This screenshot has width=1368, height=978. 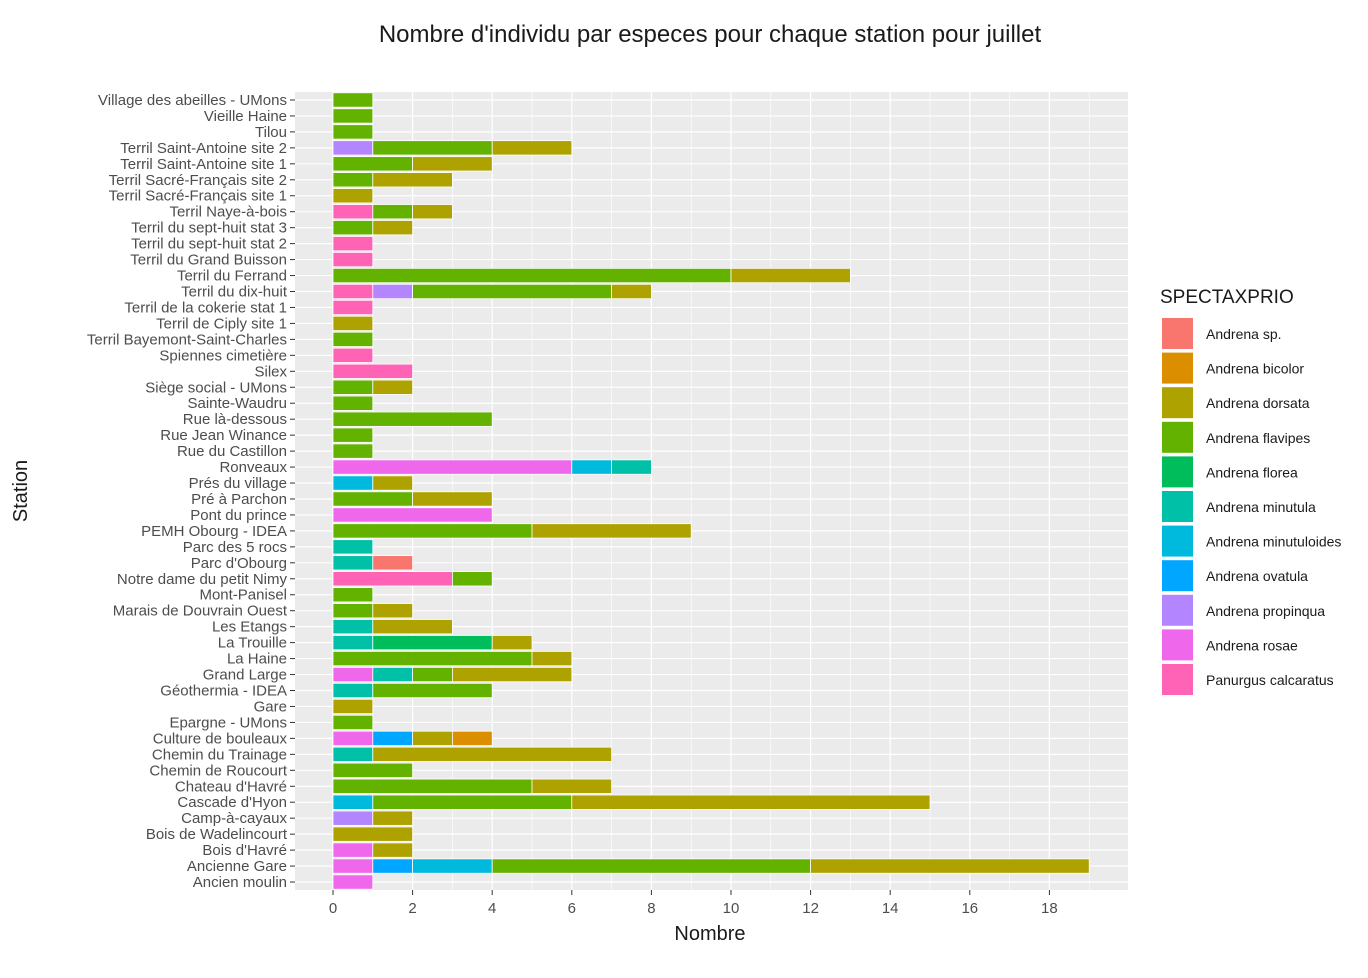 What do you see at coordinates (693, 903) in the screenshot?
I see `x-axis: 0 2 4 6 8 10 12 14 16 18` at bounding box center [693, 903].